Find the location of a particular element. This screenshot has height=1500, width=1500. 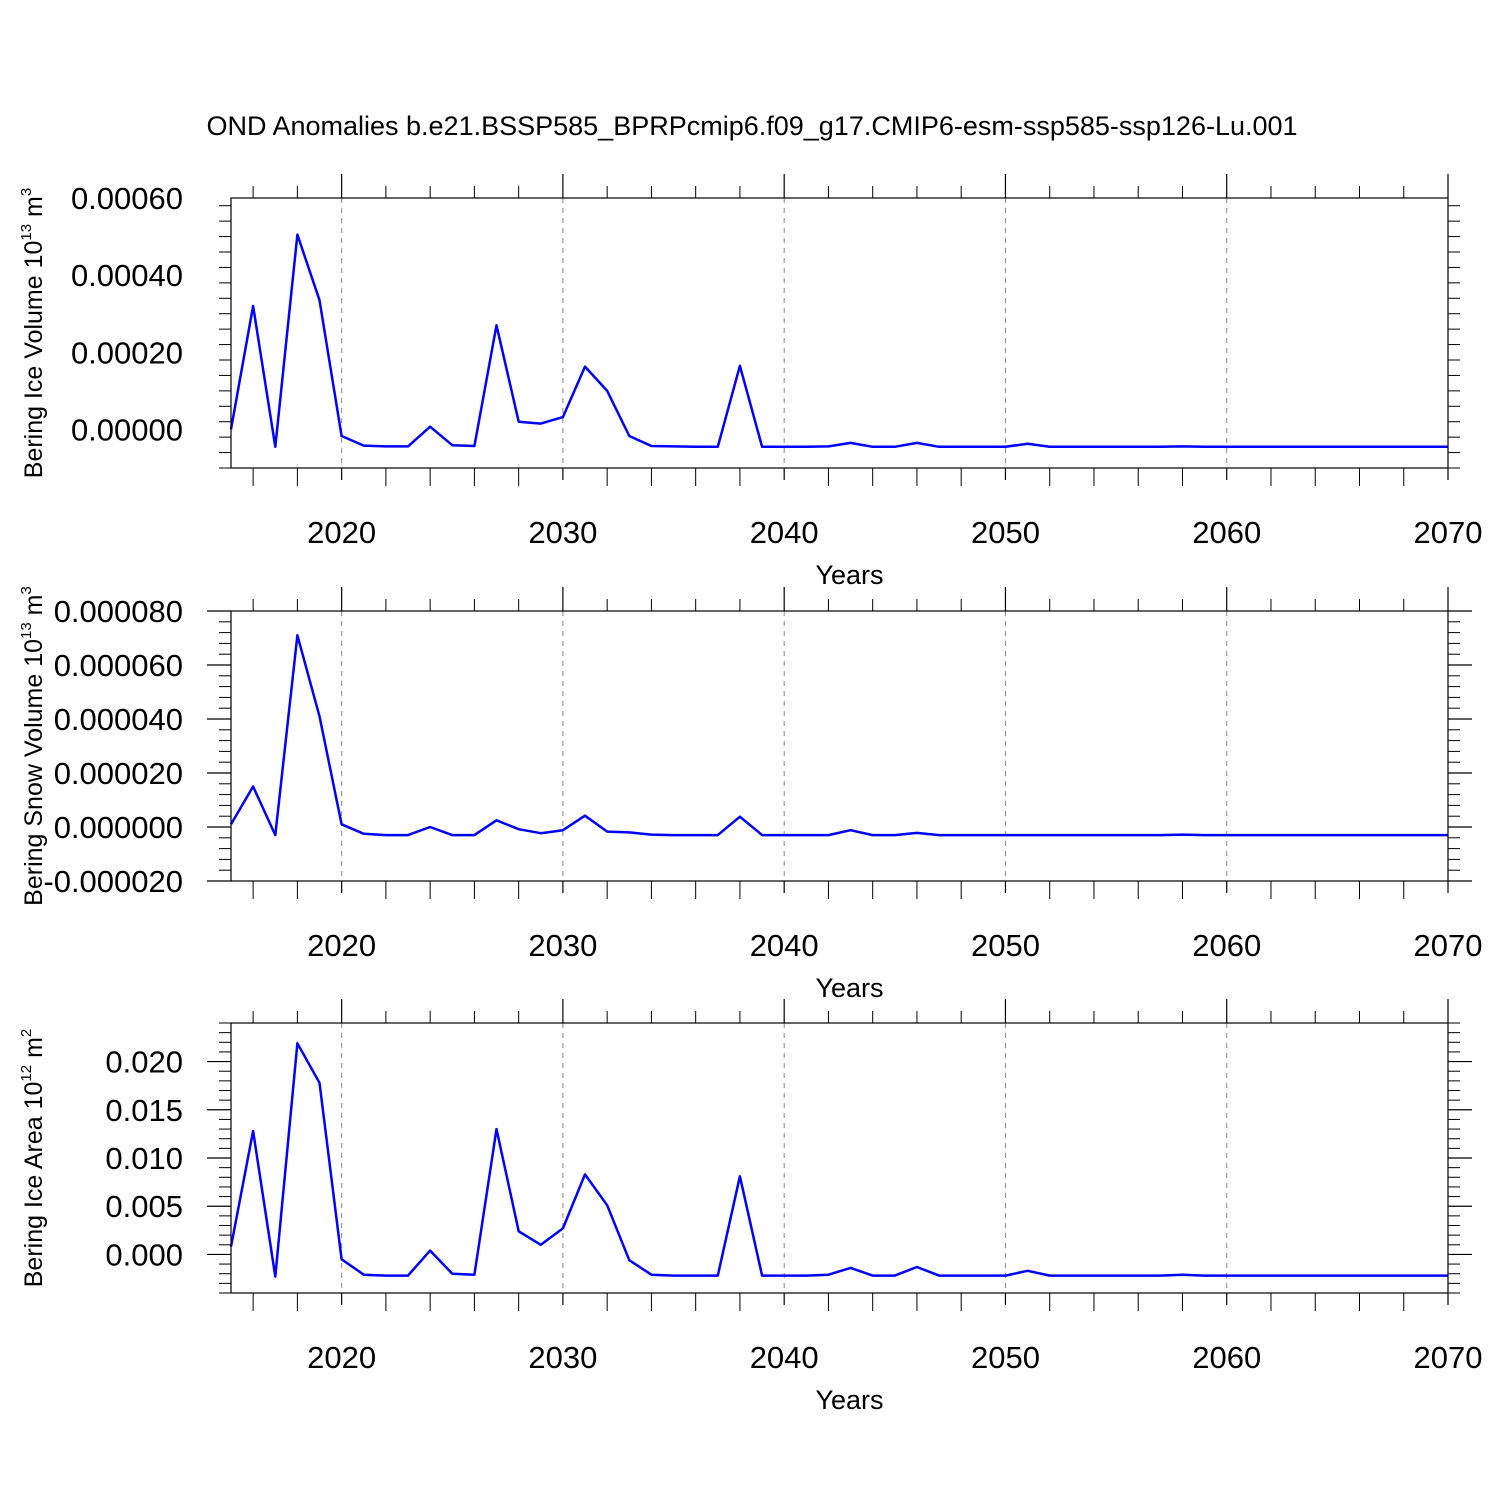

y-tick-labels: 0.000 0.005 0.010 0.015 0.020 is located at coordinates (144, 1159).